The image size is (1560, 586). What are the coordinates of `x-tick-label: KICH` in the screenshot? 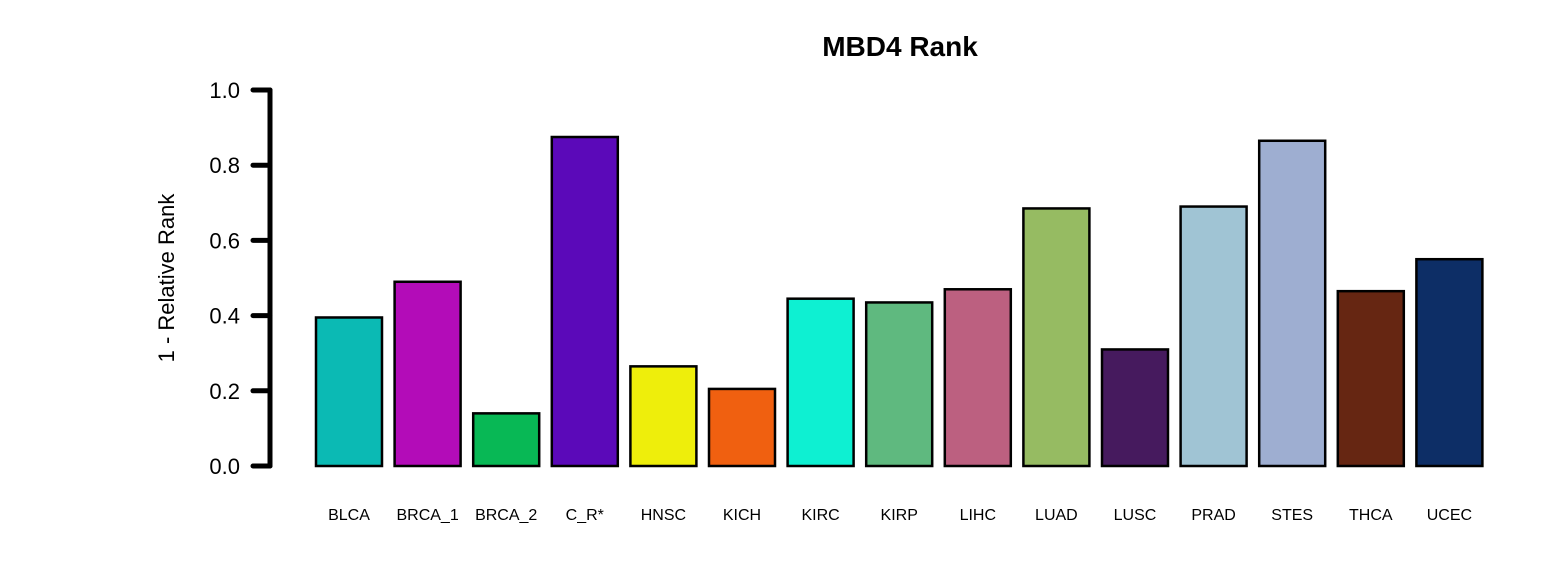 It's located at (742, 515).